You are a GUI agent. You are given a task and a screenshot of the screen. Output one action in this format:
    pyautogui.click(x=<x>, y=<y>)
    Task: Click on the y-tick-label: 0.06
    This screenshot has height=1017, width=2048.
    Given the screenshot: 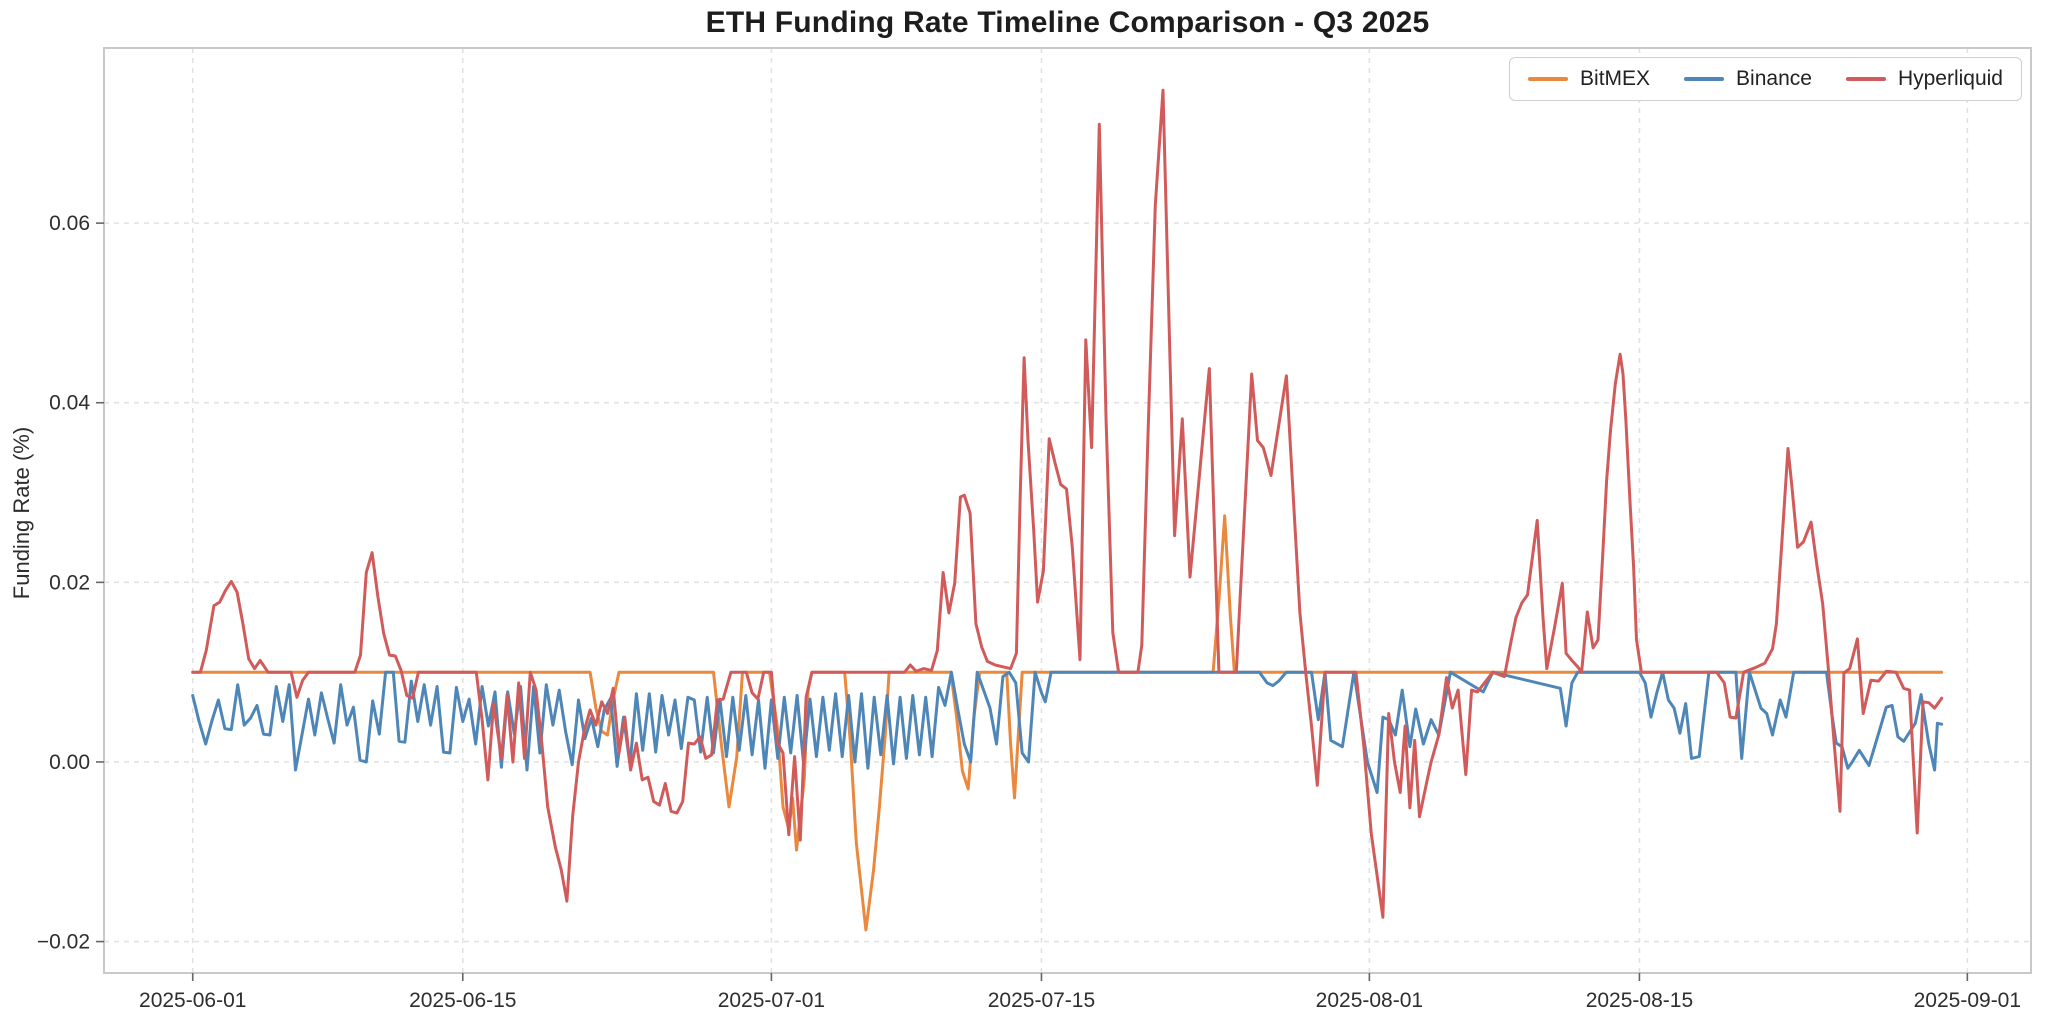 What is the action you would take?
    pyautogui.click(x=69, y=223)
    